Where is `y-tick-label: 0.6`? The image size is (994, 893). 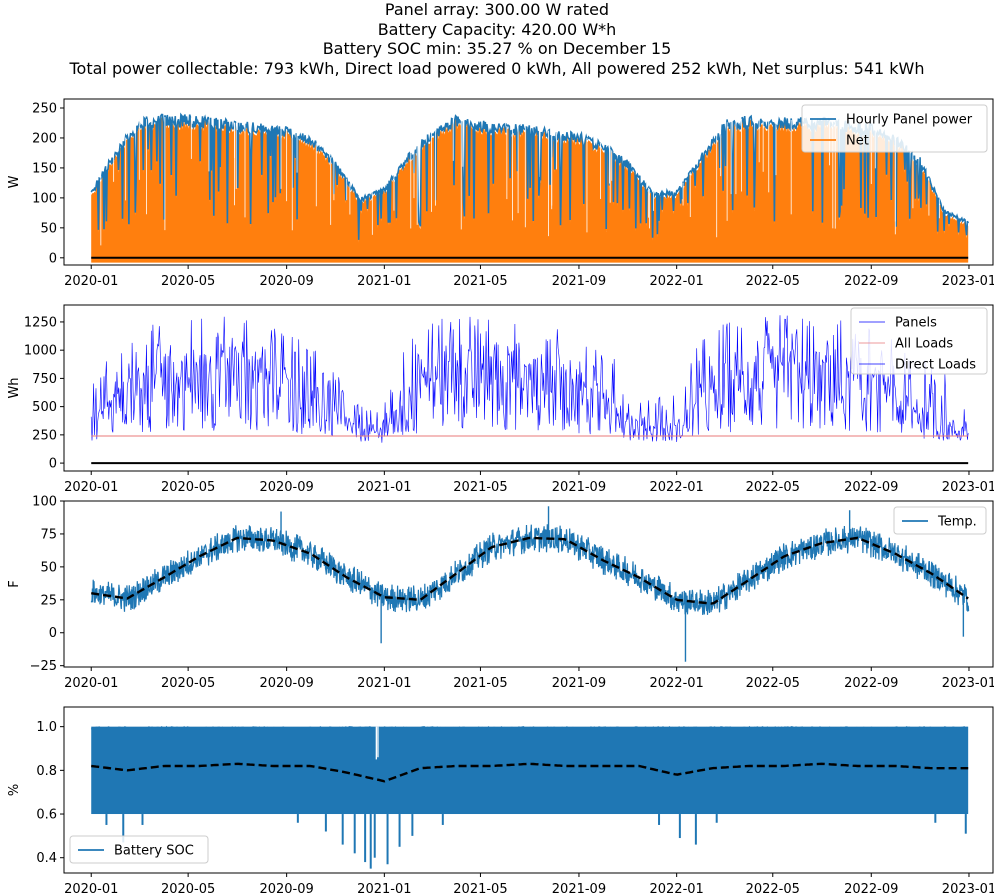 y-tick-label: 0.6 is located at coordinates (46, 815).